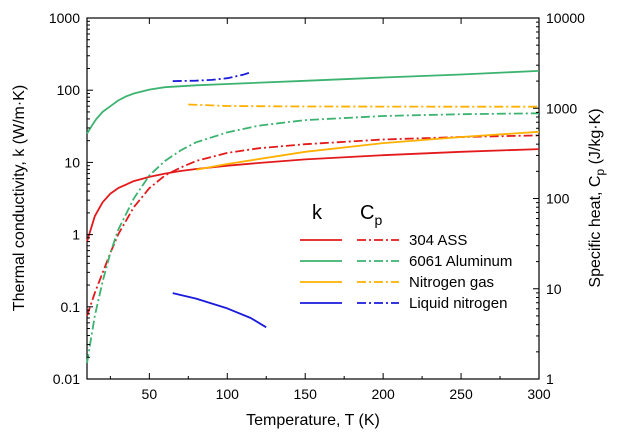 Image resolution: width=622 pixels, height=434 pixels. I want to click on right-axis-title-sub: p, so click(600, 172).